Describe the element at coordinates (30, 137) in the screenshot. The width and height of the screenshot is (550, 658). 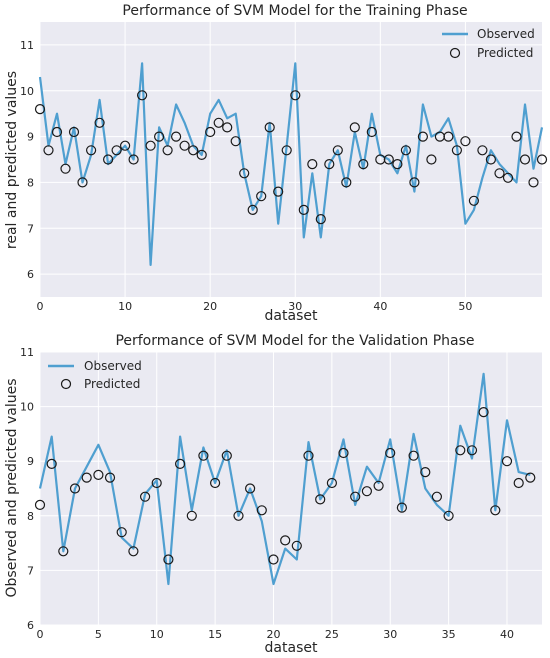
I see `training-y-tick-label: 9` at that location.